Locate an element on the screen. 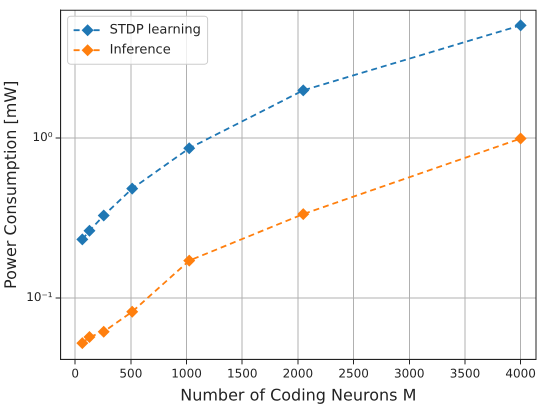 The height and width of the screenshot is (408, 550). y-axis-title: Power Consumption [mW] is located at coordinates (10, 185).